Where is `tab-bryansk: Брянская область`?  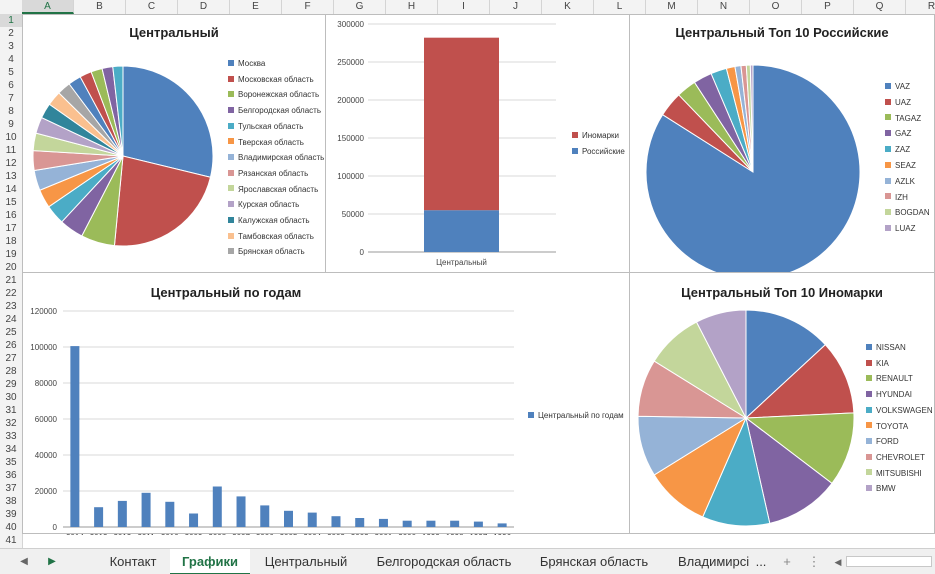
tab-bryansk: Брянская область is located at coordinates (594, 561).